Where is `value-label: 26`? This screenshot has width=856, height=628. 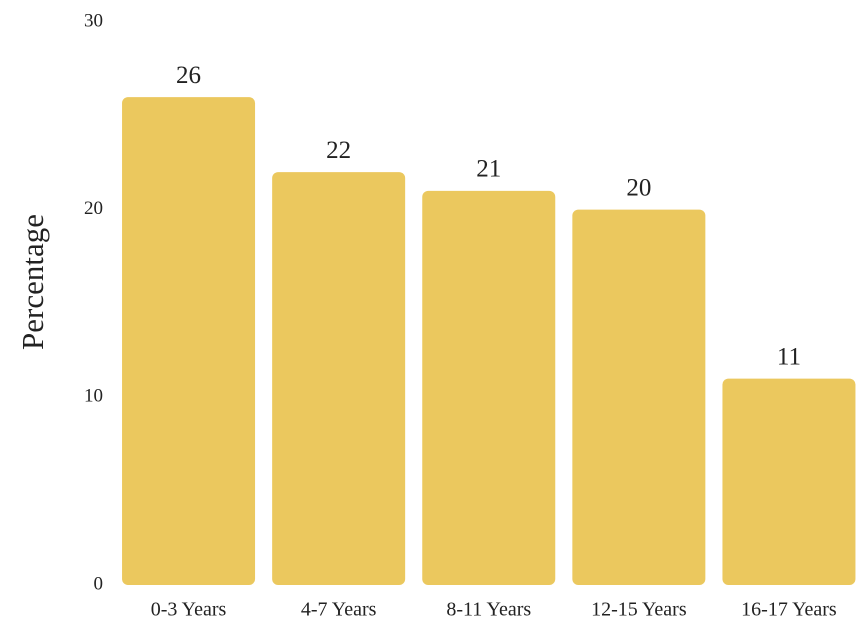
value-label: 26 is located at coordinates (188, 75).